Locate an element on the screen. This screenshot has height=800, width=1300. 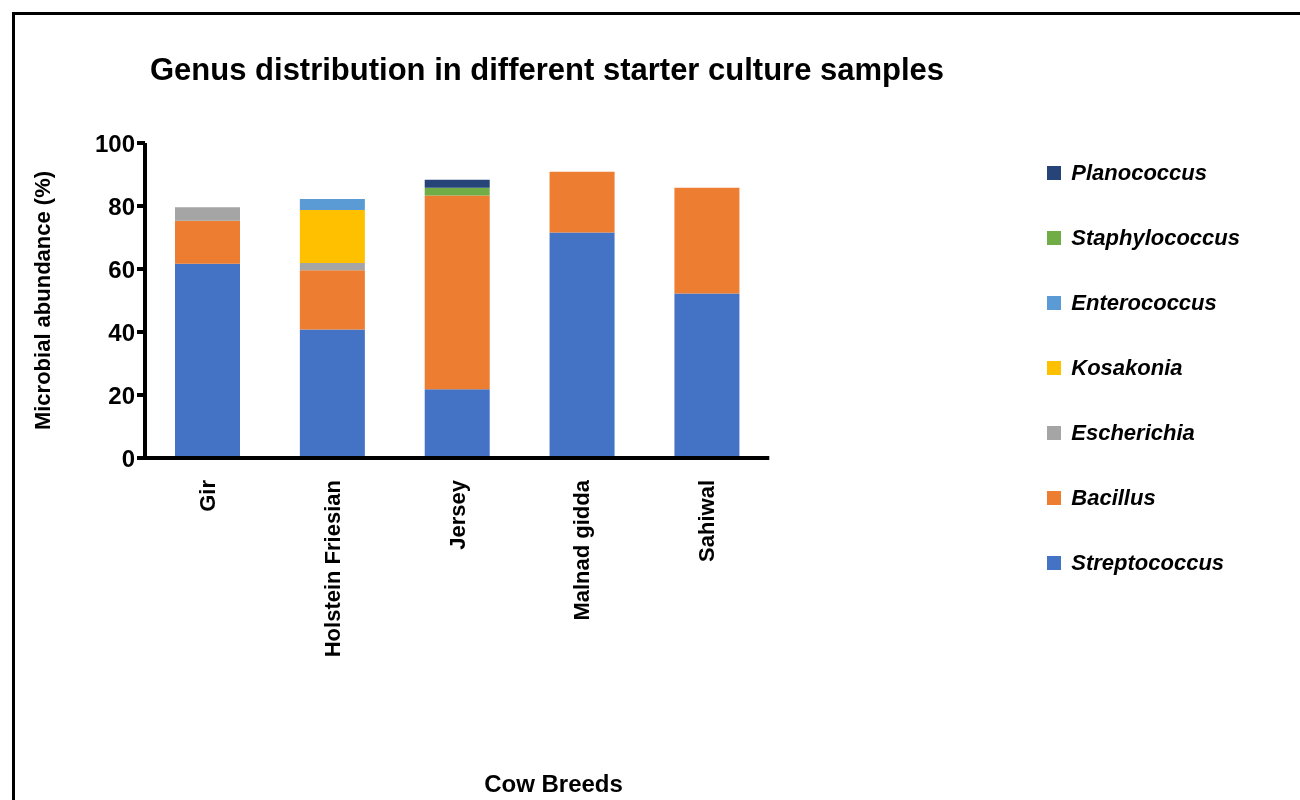
x-tick-label: Sahiwal is located at coordinates (707, 521).